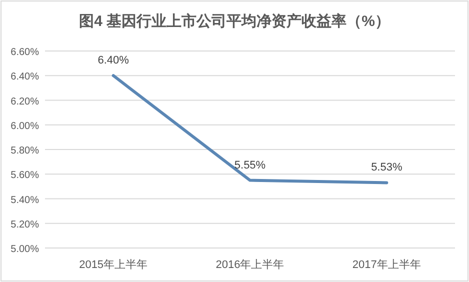 The height and width of the screenshot is (282, 469). I want to click on y-tick-label: 5.80%, so click(25, 151).